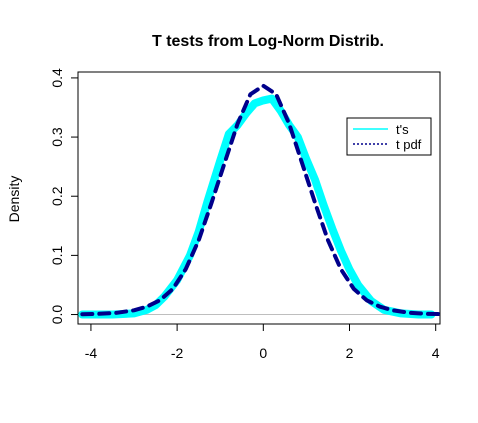  I want to click on x-axis: -4 -2 0 2 4, so click(262, 342).